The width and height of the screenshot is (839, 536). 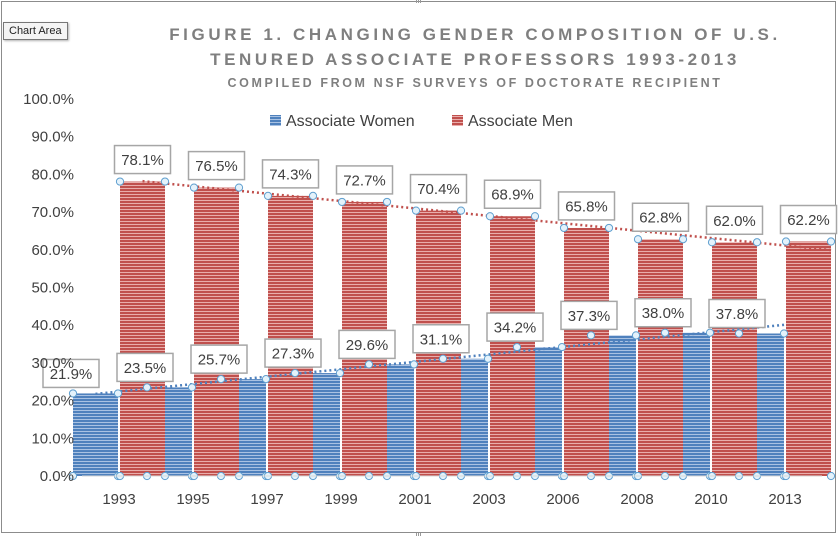 I want to click on chart-area-tooltip: Chart Area, so click(x=35, y=31).